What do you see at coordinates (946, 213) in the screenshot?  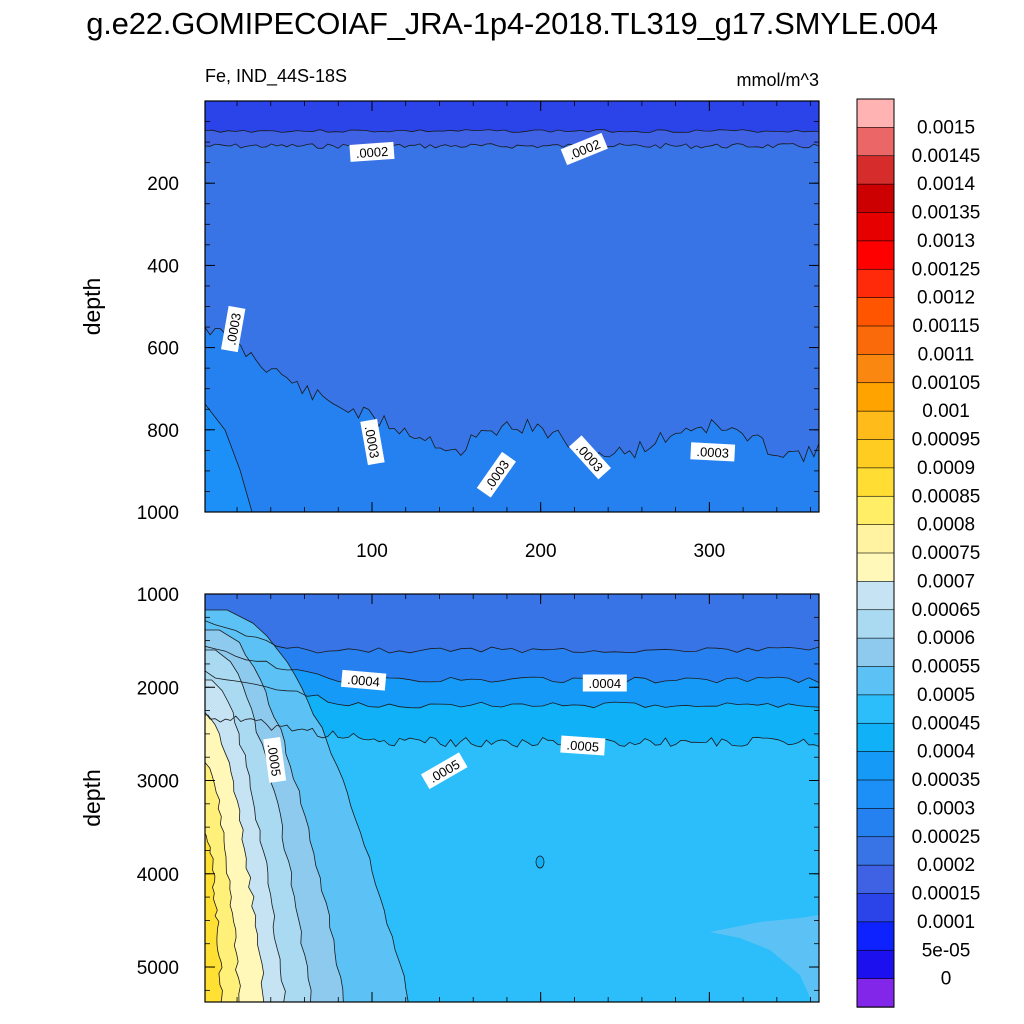 I see `colorbar-label: 0.00135` at bounding box center [946, 213].